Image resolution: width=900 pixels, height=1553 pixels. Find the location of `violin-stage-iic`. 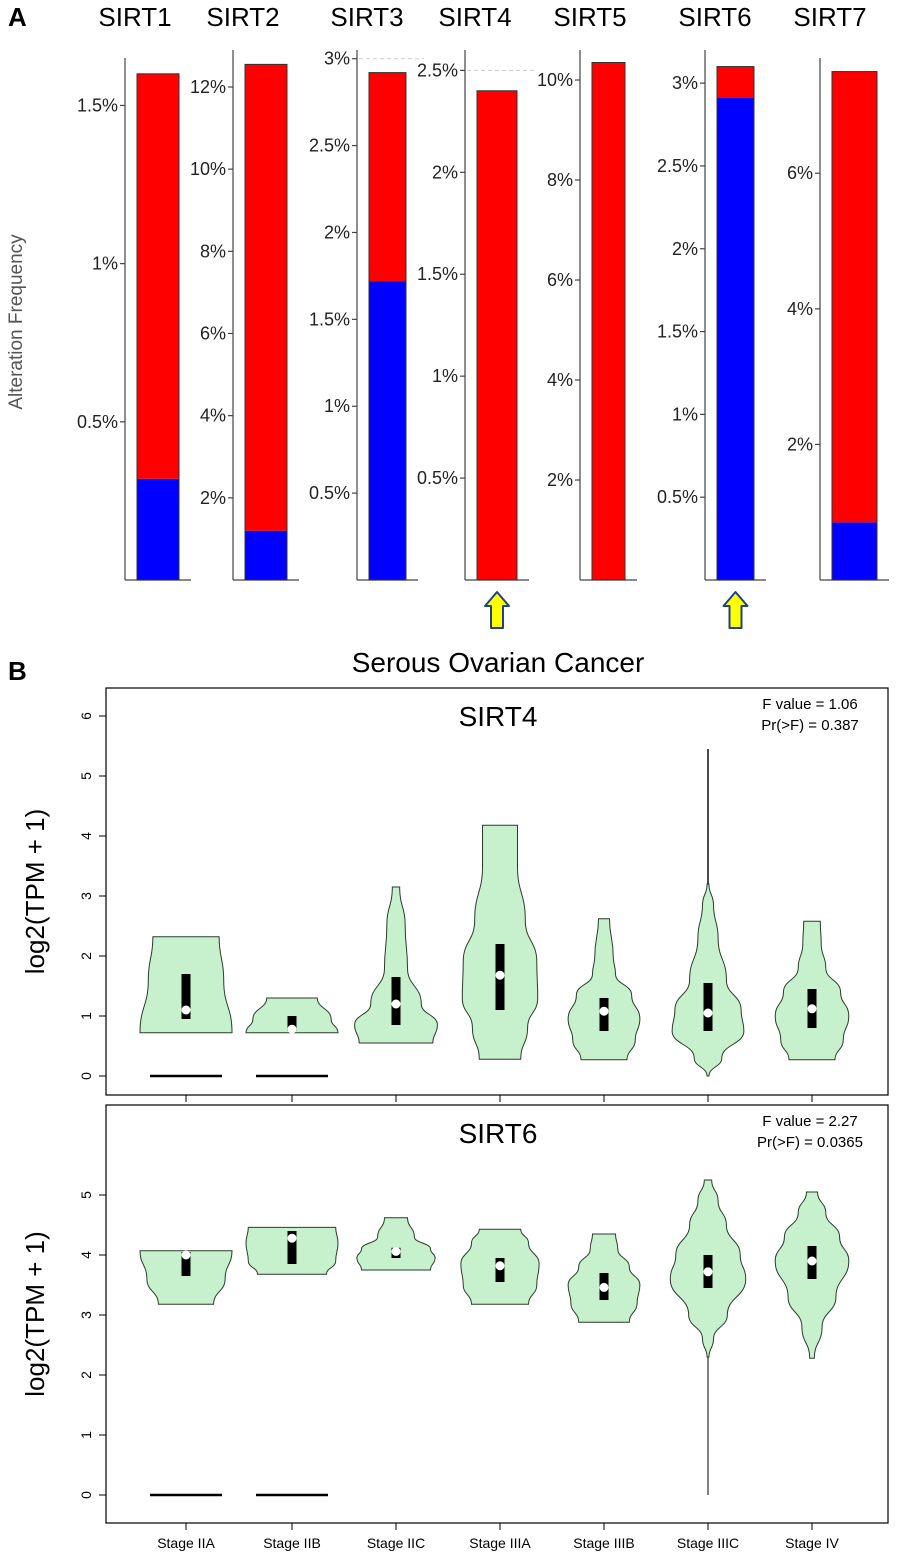

violin-stage-iic is located at coordinates (396, 1244).